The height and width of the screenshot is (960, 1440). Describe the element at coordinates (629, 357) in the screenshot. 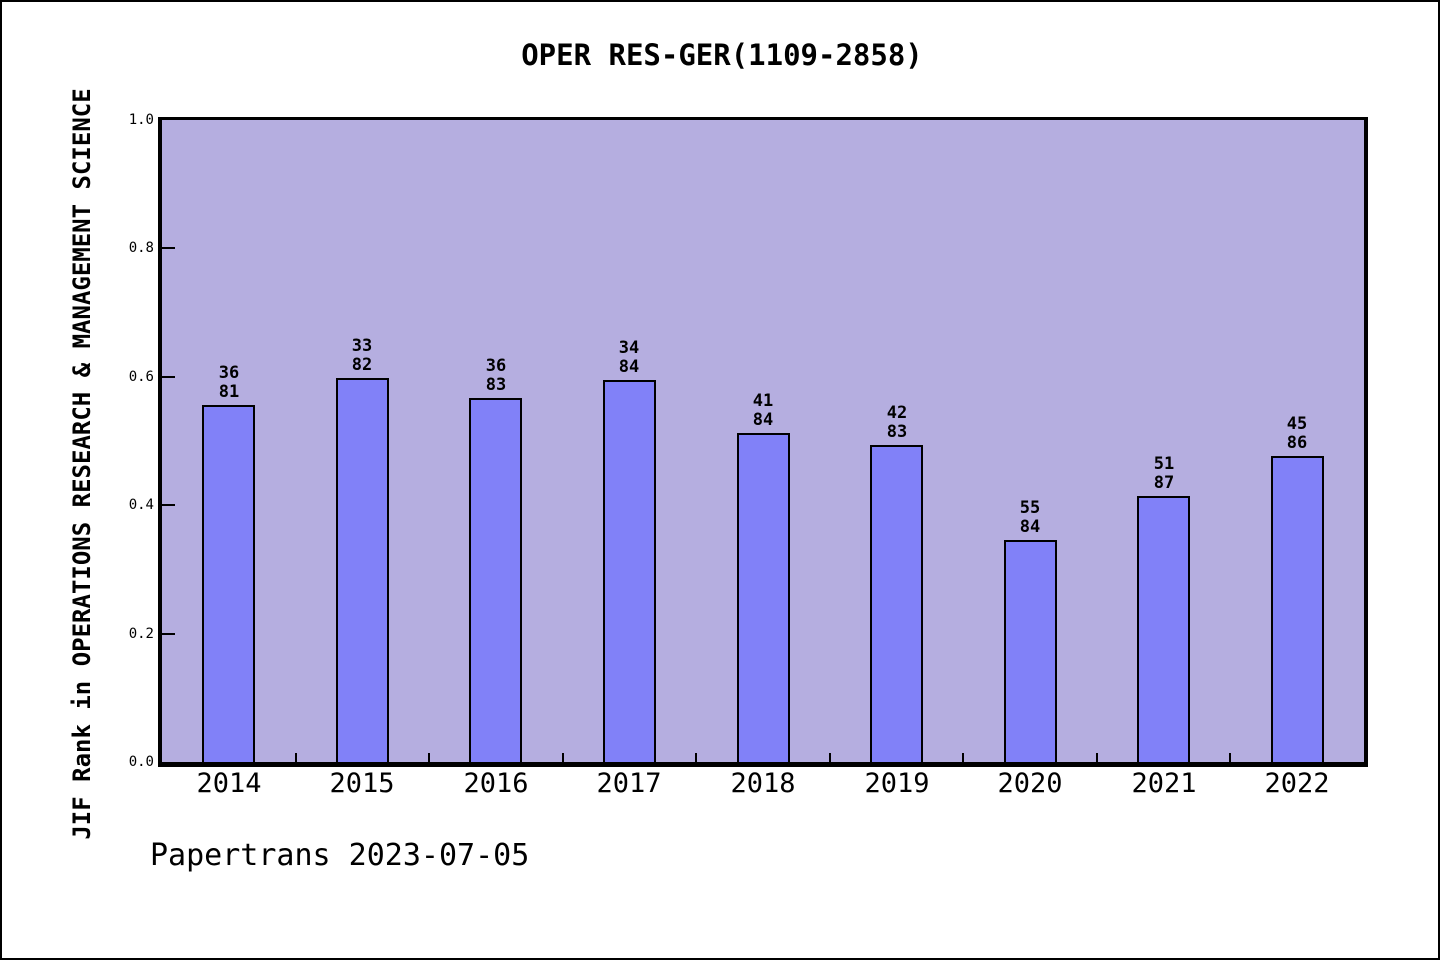

I see `bar-value-label-2017: 34 84` at that location.